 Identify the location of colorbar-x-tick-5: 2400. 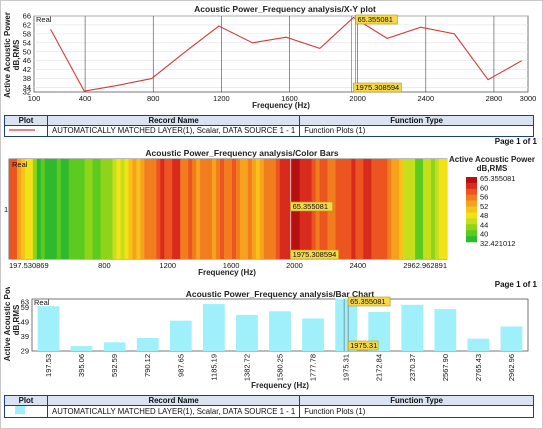
(357, 265).